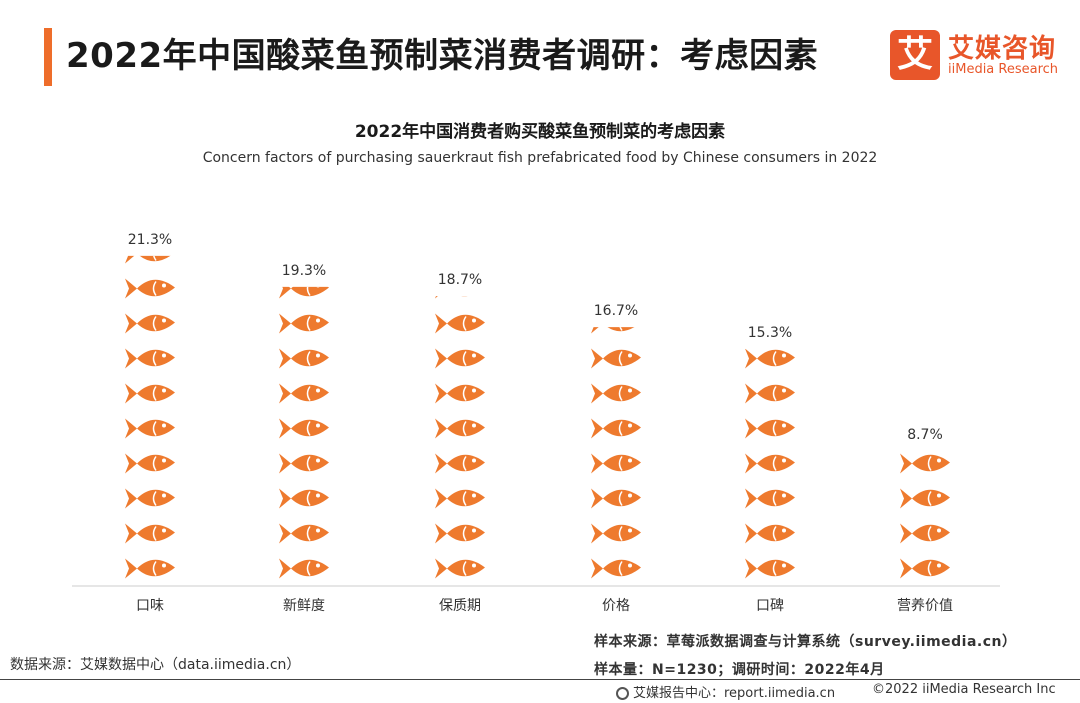  What do you see at coordinates (48, 57) in the screenshot?
I see `title-accent-bar` at bounding box center [48, 57].